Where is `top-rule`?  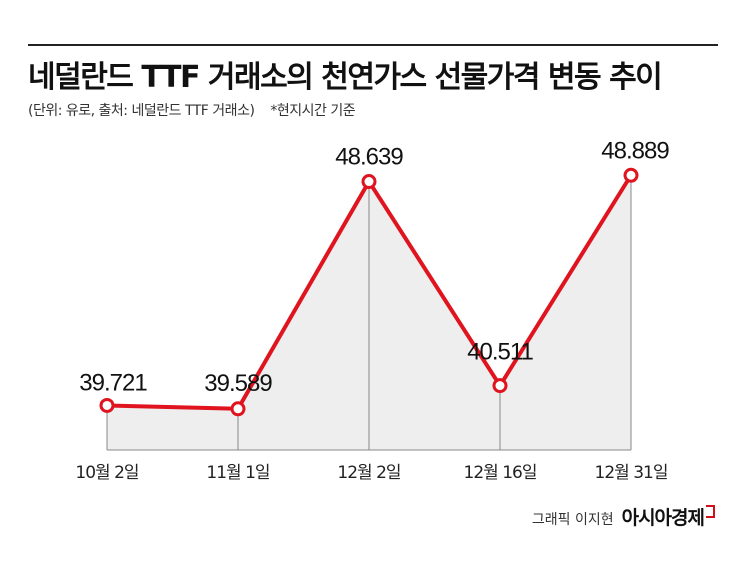 top-rule is located at coordinates (373, 45).